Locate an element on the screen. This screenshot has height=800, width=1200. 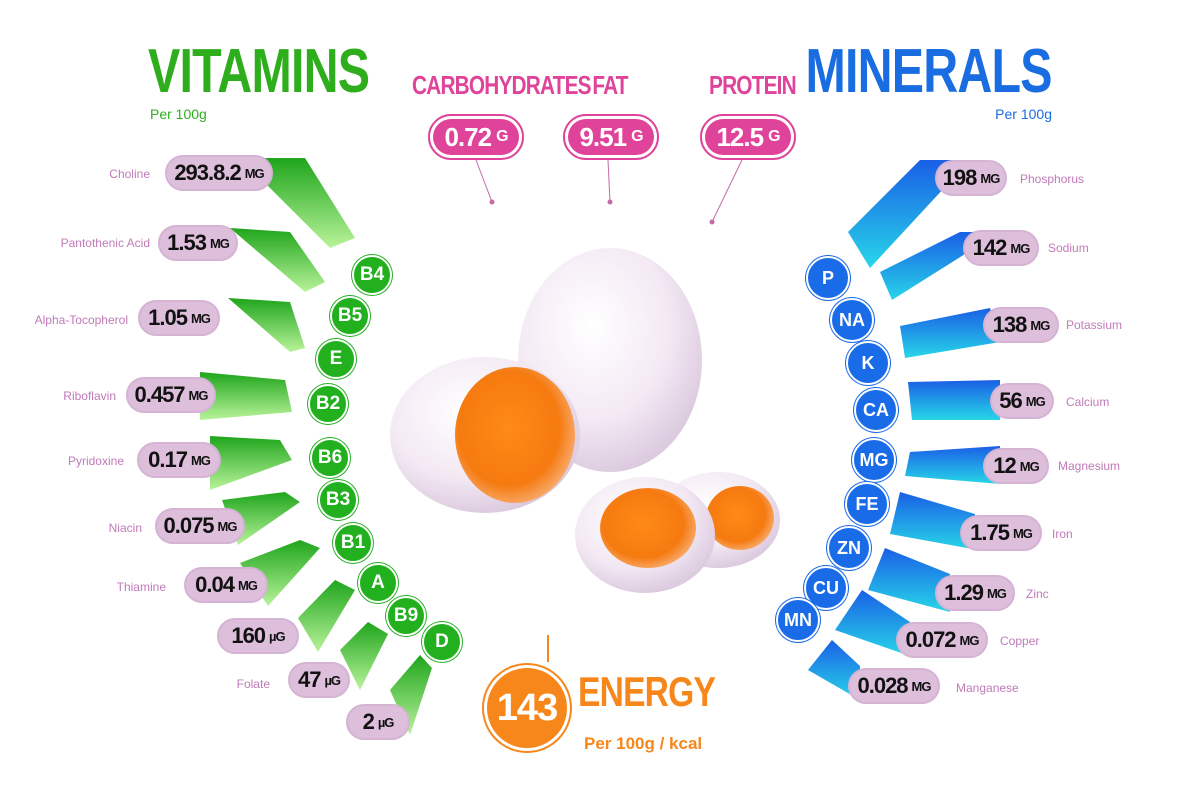
vitamins-per: Per 100g is located at coordinates (178, 114).